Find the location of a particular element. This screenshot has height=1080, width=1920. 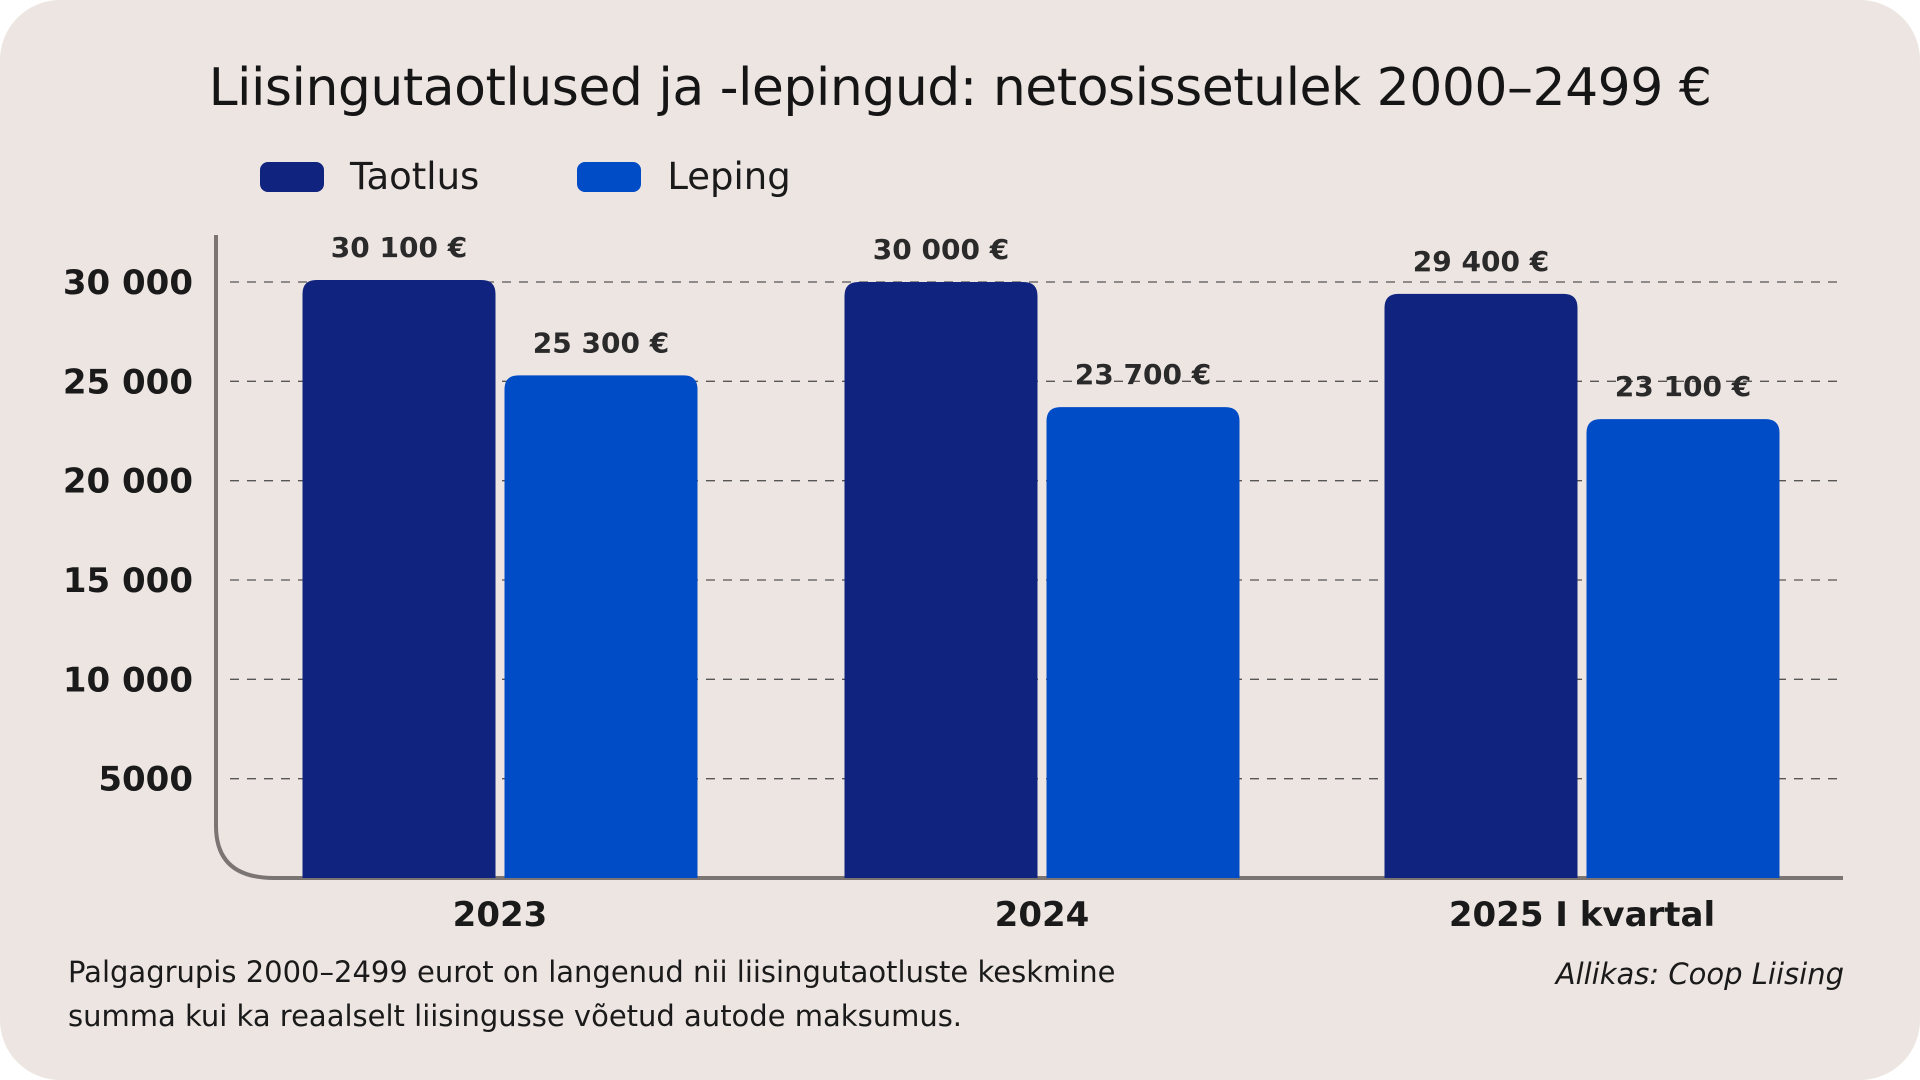

data-label: 30 000 € is located at coordinates (941, 249).